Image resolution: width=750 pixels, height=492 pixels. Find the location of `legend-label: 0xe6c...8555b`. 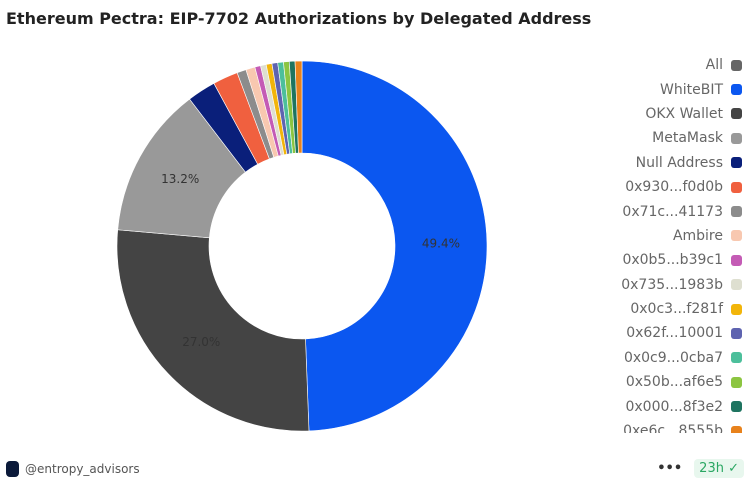

legend-label: 0xe6c...8555b is located at coordinates (673, 428).